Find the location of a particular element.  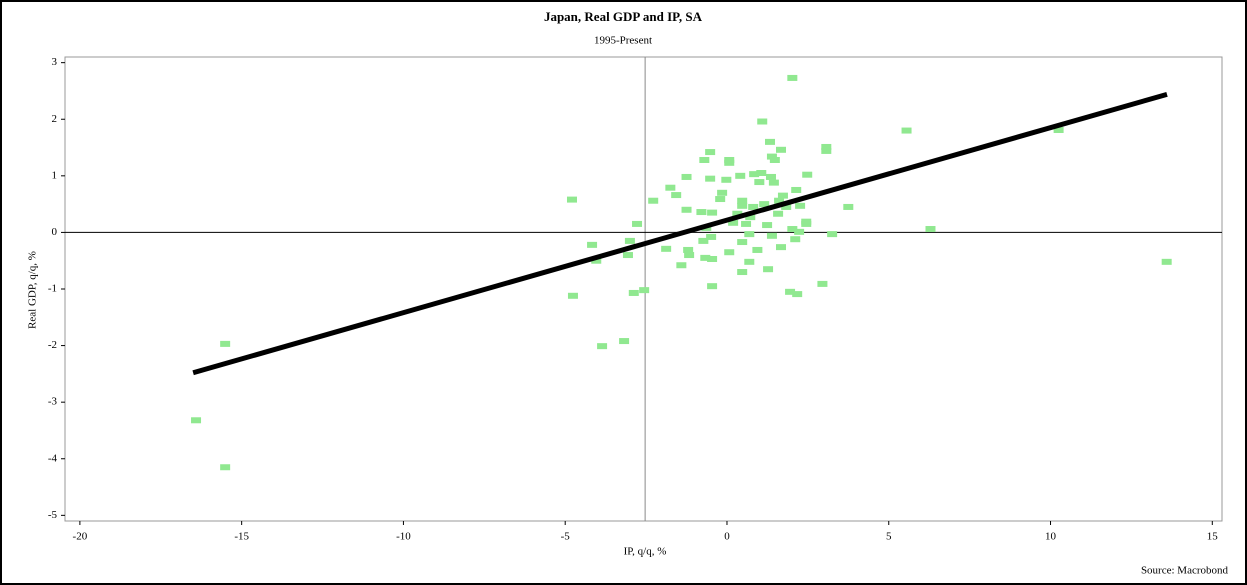

x-axis-label: IP, q/q, % is located at coordinates (645, 552).